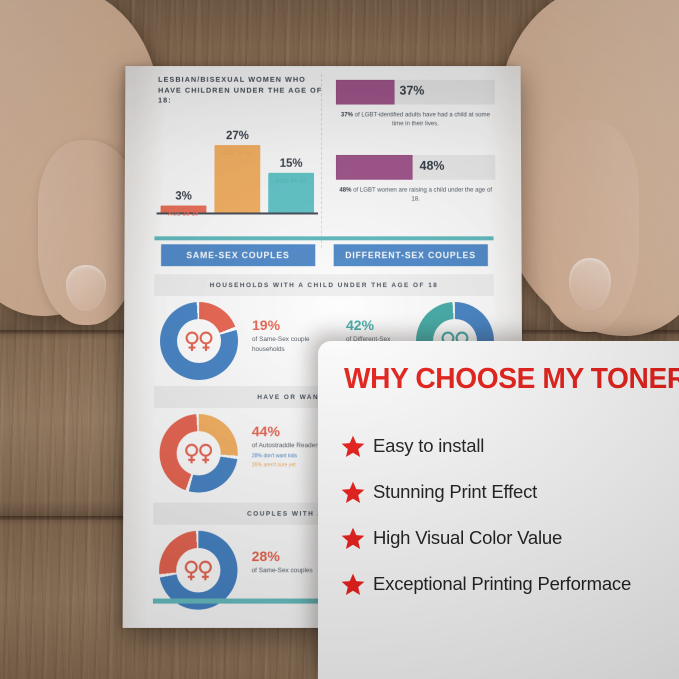  I want to click on right-thumbnail, so click(590, 284).